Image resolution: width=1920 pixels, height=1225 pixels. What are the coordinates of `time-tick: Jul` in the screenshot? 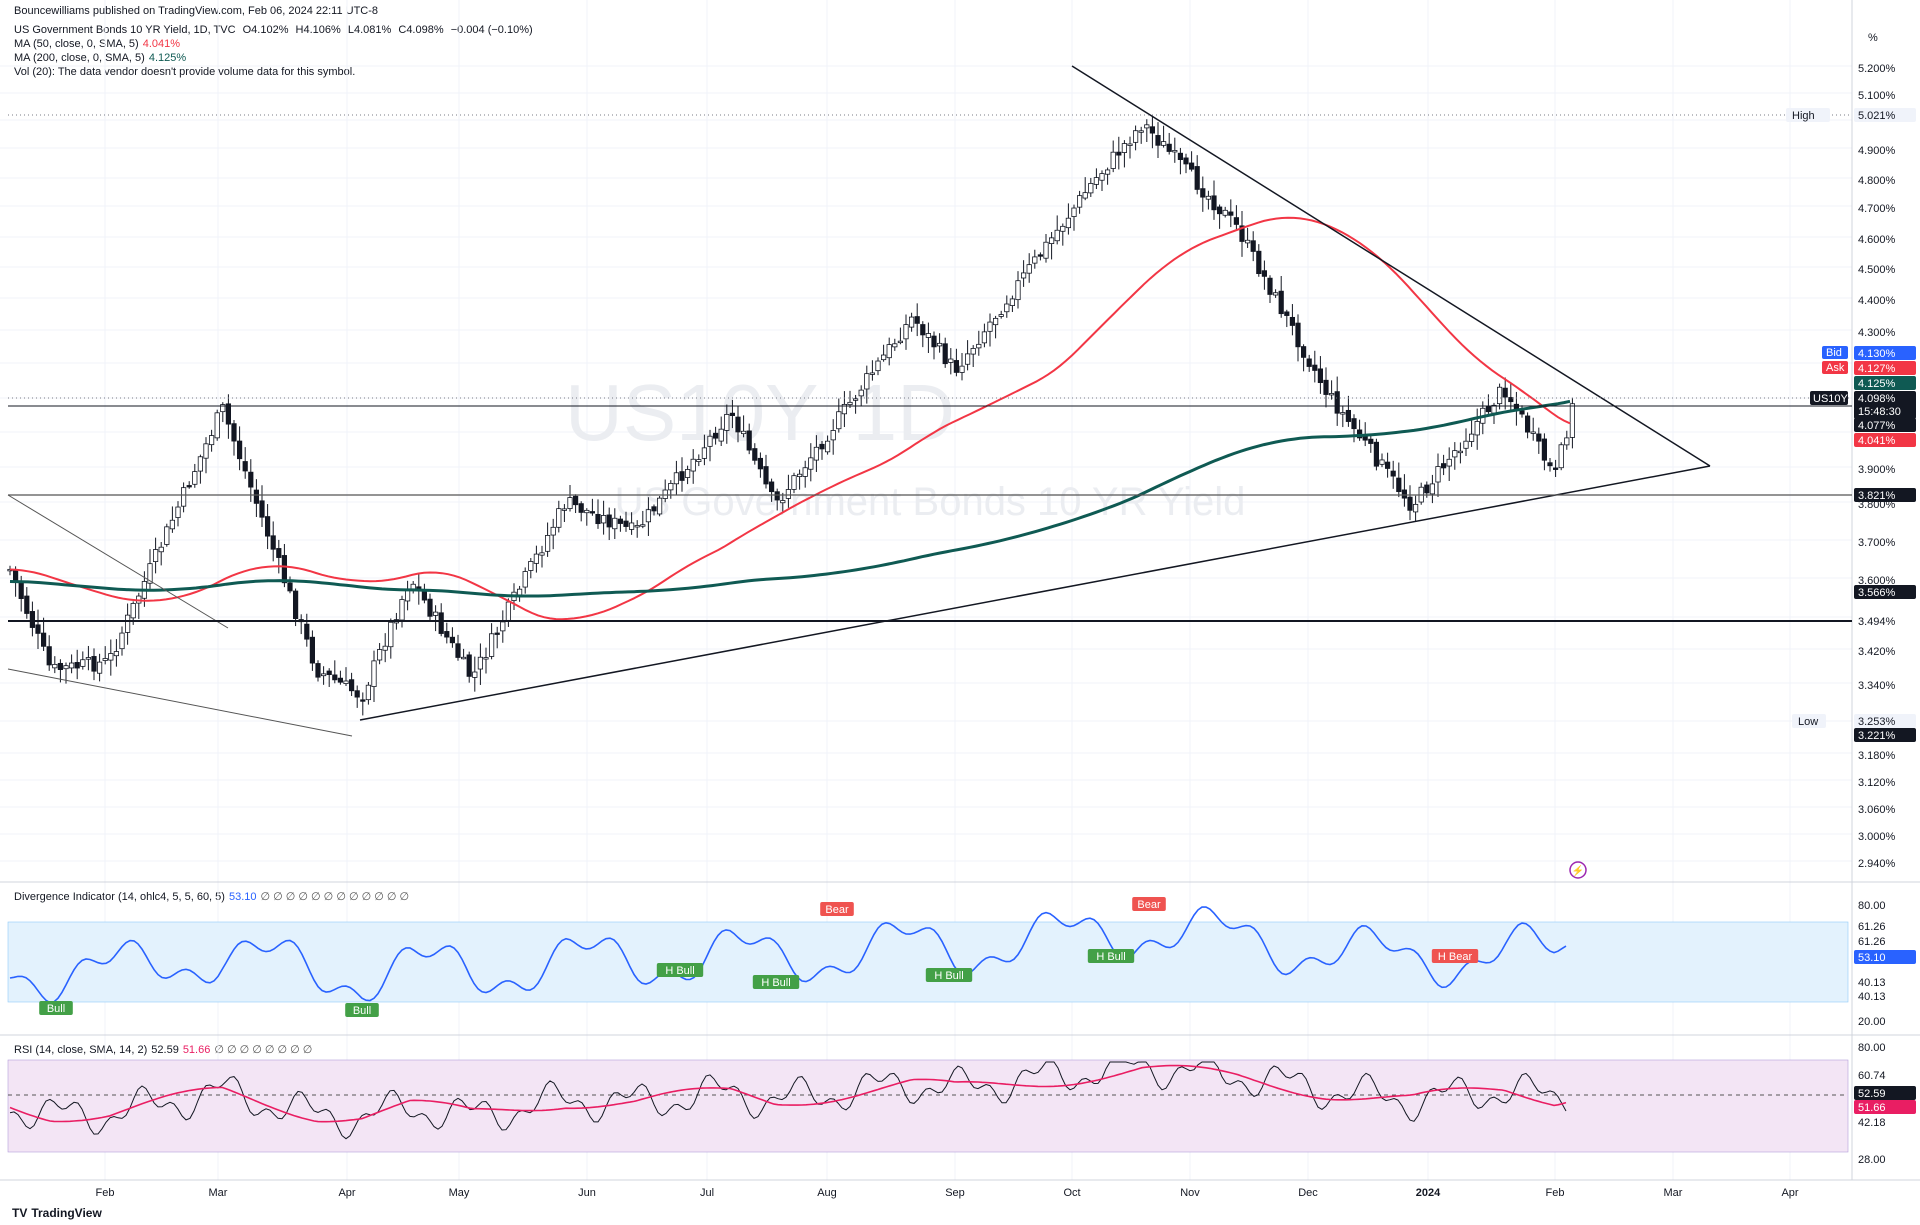 It's located at (707, 1193).